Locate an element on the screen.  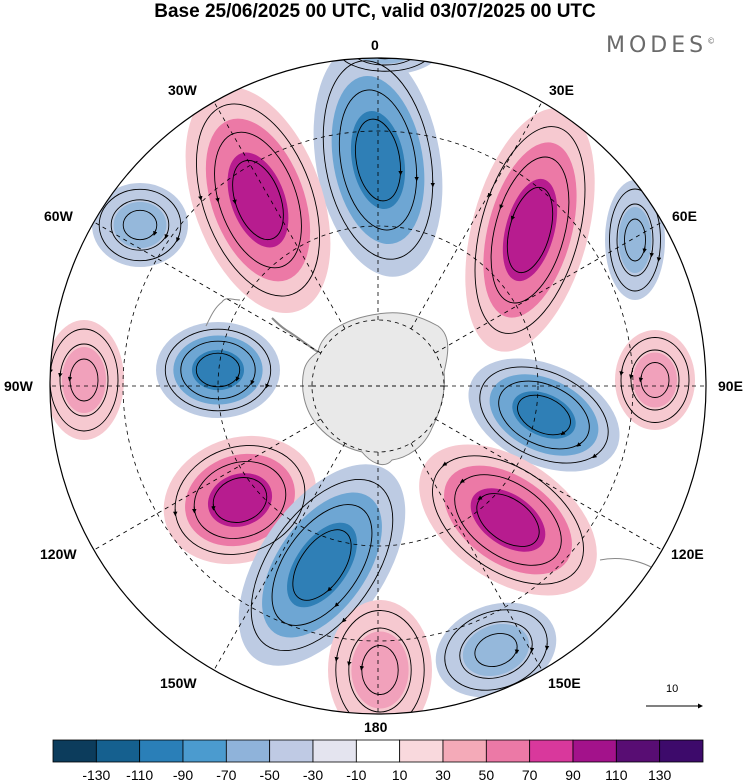
colorbar-tick-label: 30 is located at coordinates (443, 775).